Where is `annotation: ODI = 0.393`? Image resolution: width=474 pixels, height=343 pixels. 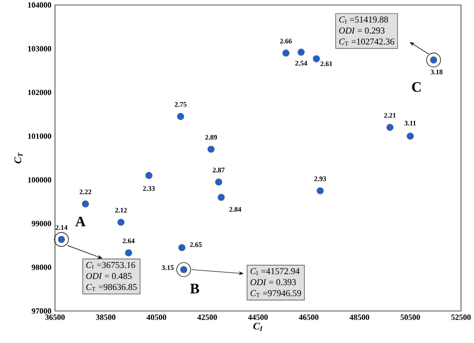 annotation: ODI = 0.393 is located at coordinates (273, 282).